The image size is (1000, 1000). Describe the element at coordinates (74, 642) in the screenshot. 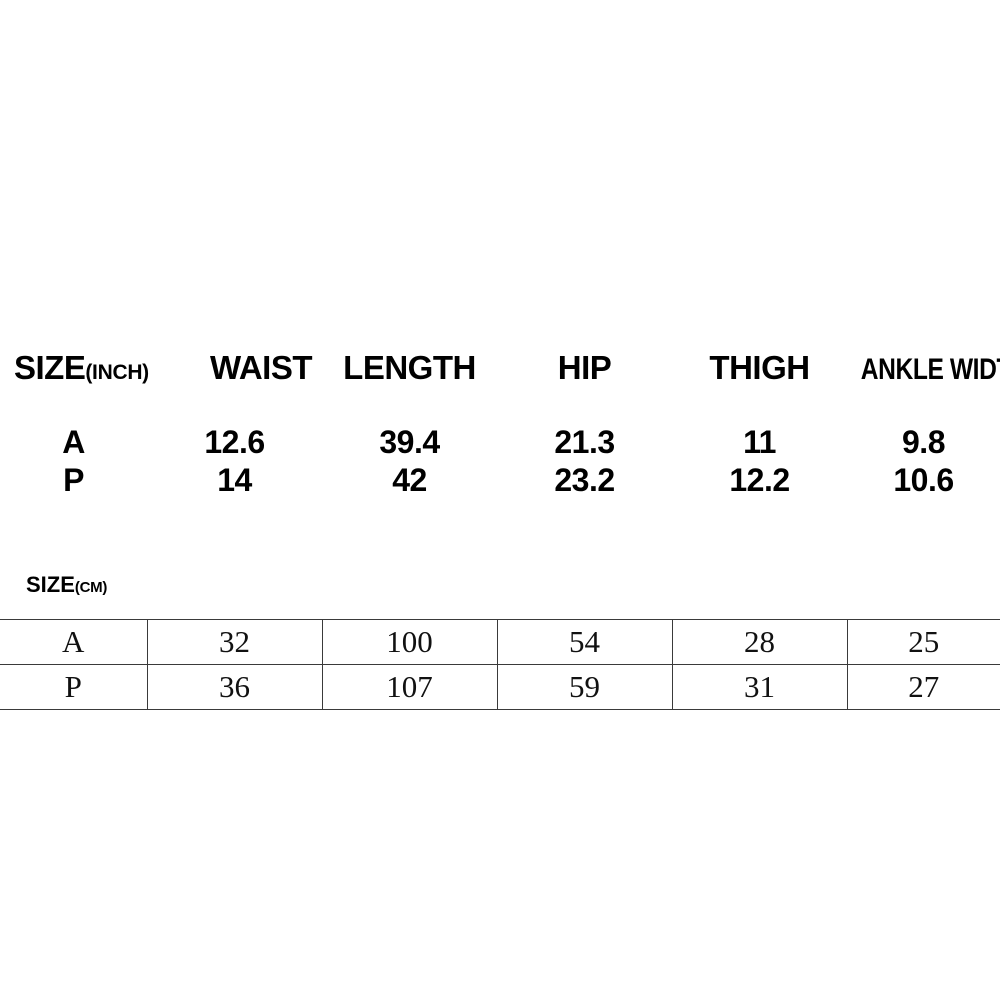

I see `cm-row-0-size: A` at that location.